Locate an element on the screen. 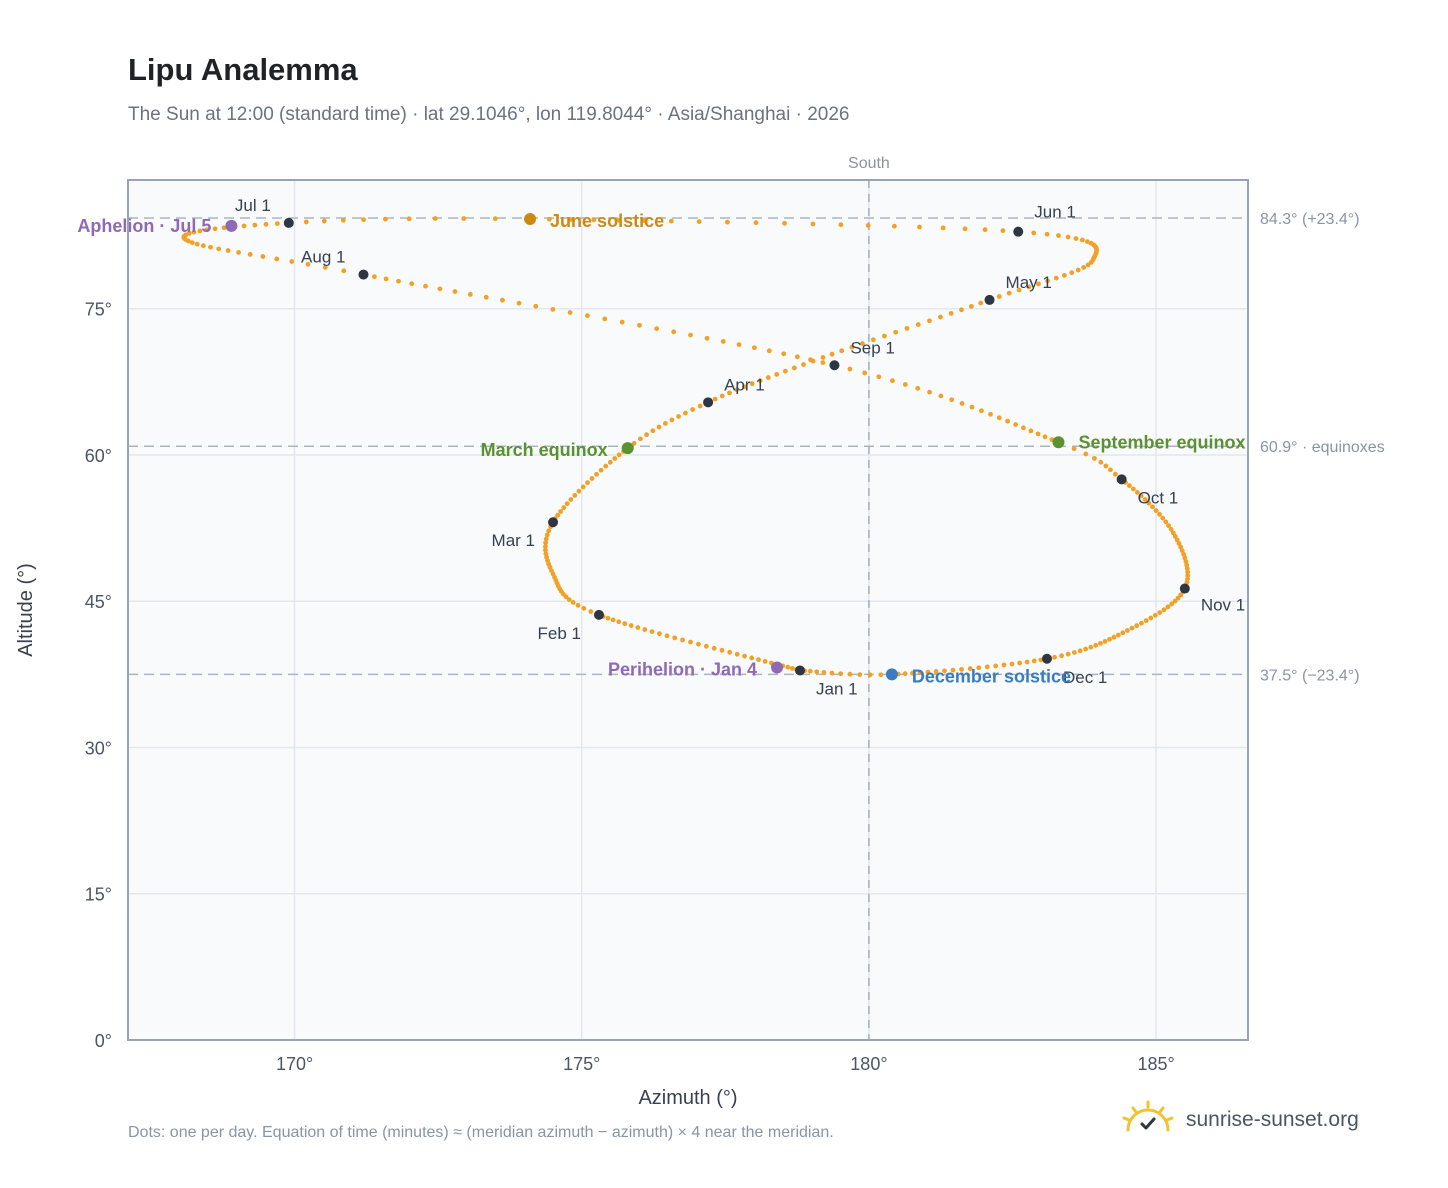 The height and width of the screenshot is (1188, 1448). month-label: Apr 1 is located at coordinates (744, 384).